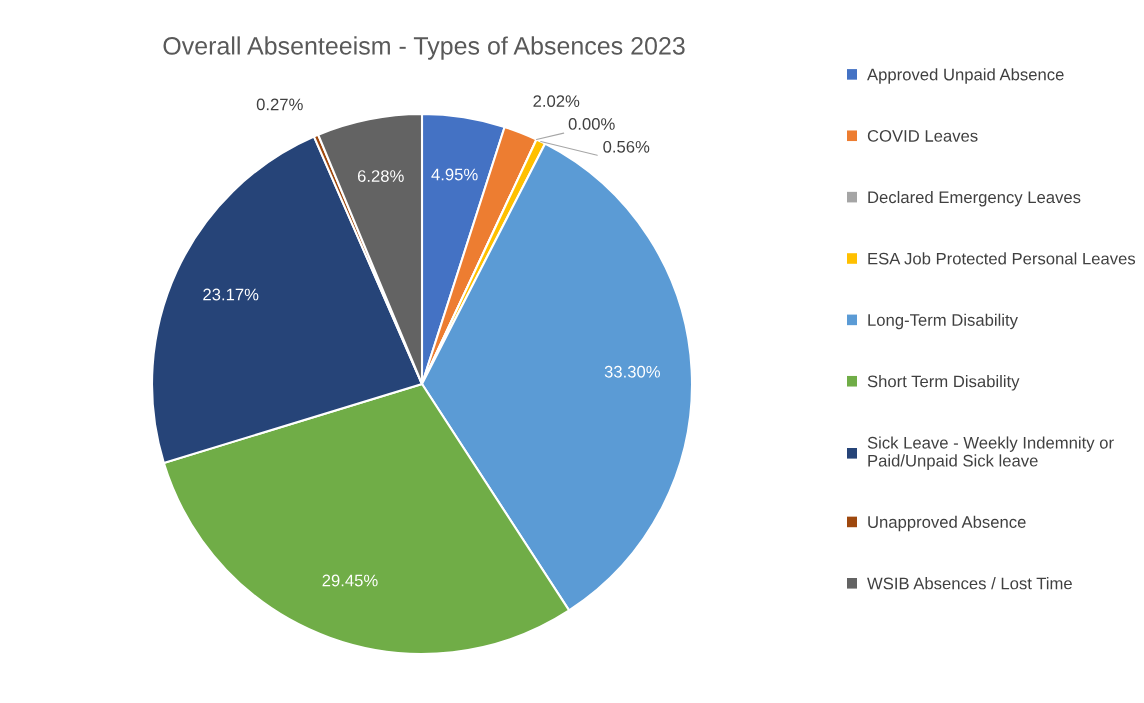 The height and width of the screenshot is (703, 1144). I want to click on data-label: 6.28%, so click(380, 176).